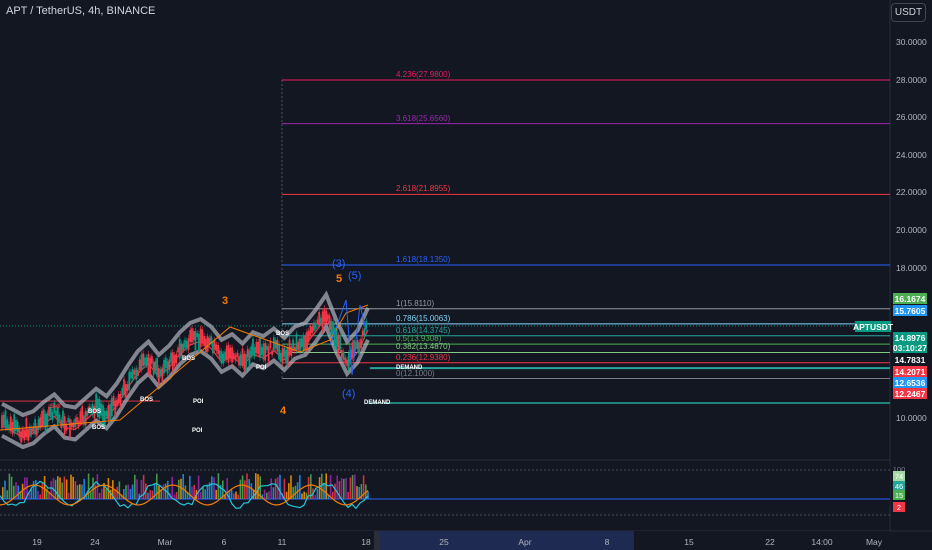 The image size is (932, 550). What do you see at coordinates (445, 490) in the screenshot?
I see `oscillator-pane` at bounding box center [445, 490].